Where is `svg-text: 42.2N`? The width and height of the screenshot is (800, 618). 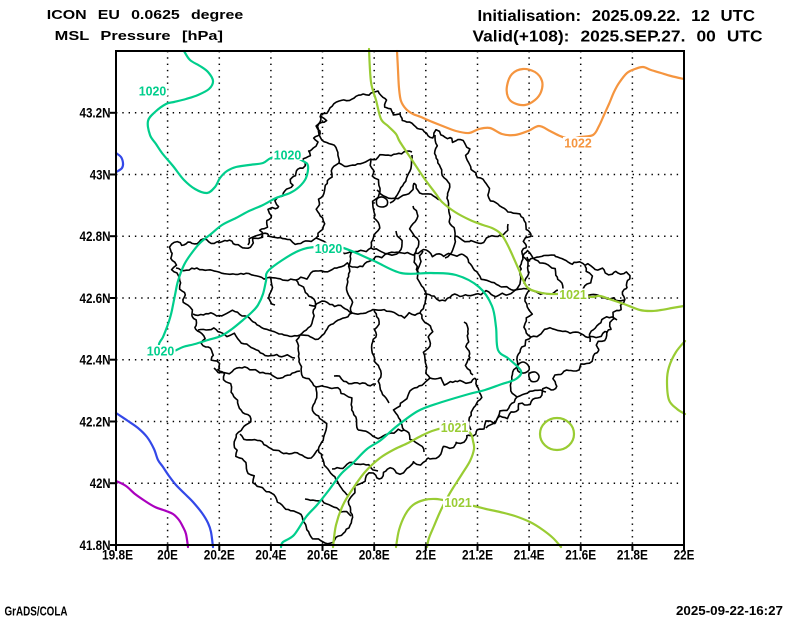
svg-text: 42.2N is located at coordinates (95, 421).